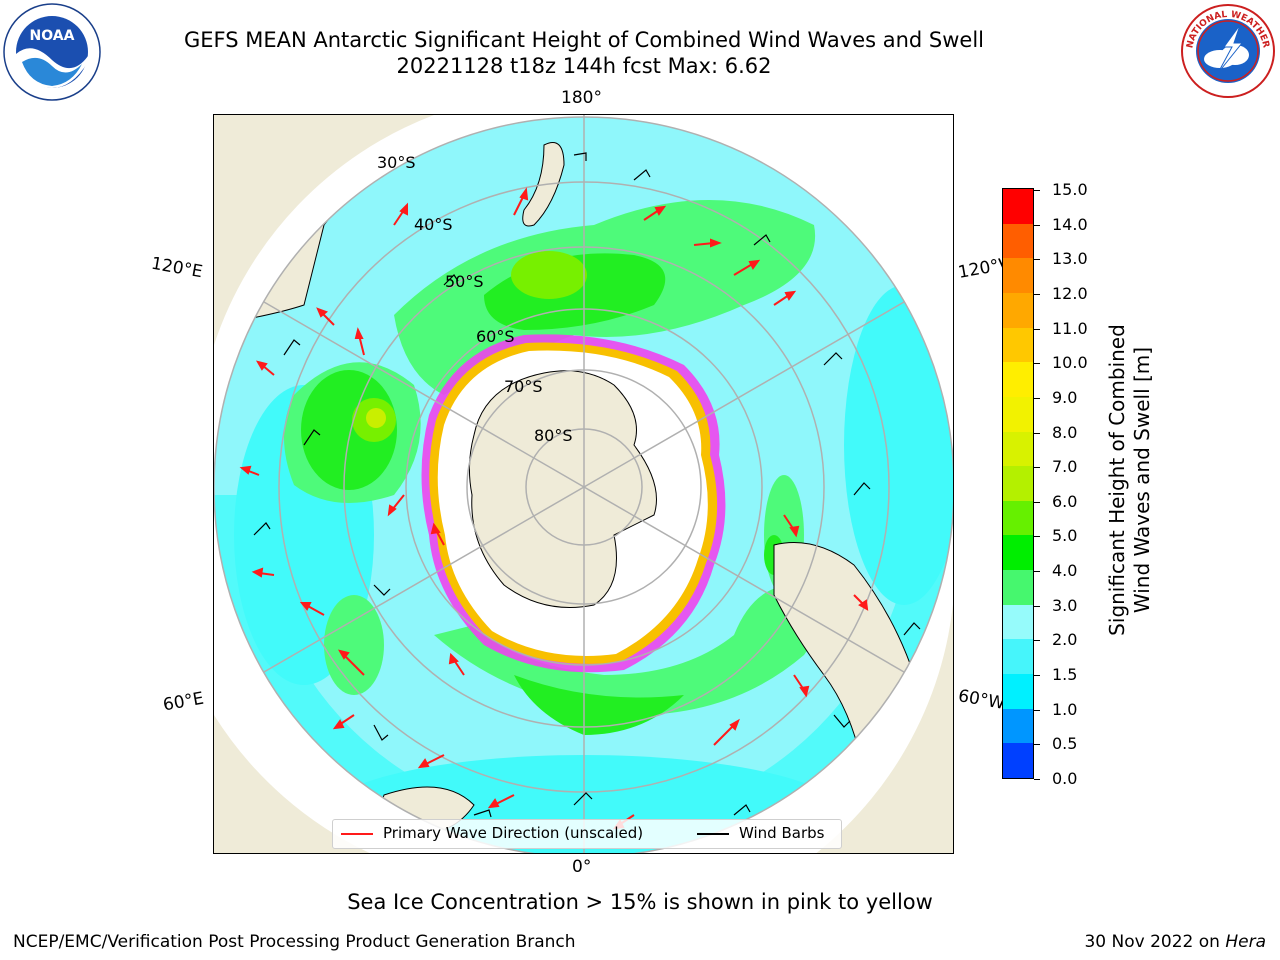 The image size is (1280, 960). Describe the element at coordinates (1065, 501) in the screenshot. I see `colorbar-tick-label: 6.0` at that location.